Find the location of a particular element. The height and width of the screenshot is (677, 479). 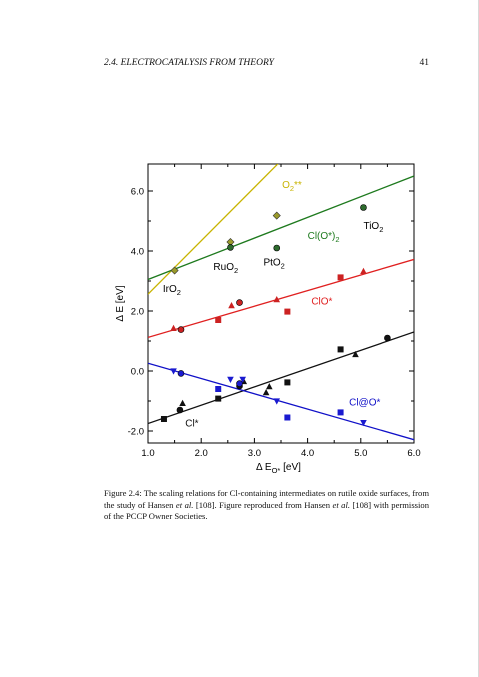

series-label: Cl@O* is located at coordinates (364, 403).